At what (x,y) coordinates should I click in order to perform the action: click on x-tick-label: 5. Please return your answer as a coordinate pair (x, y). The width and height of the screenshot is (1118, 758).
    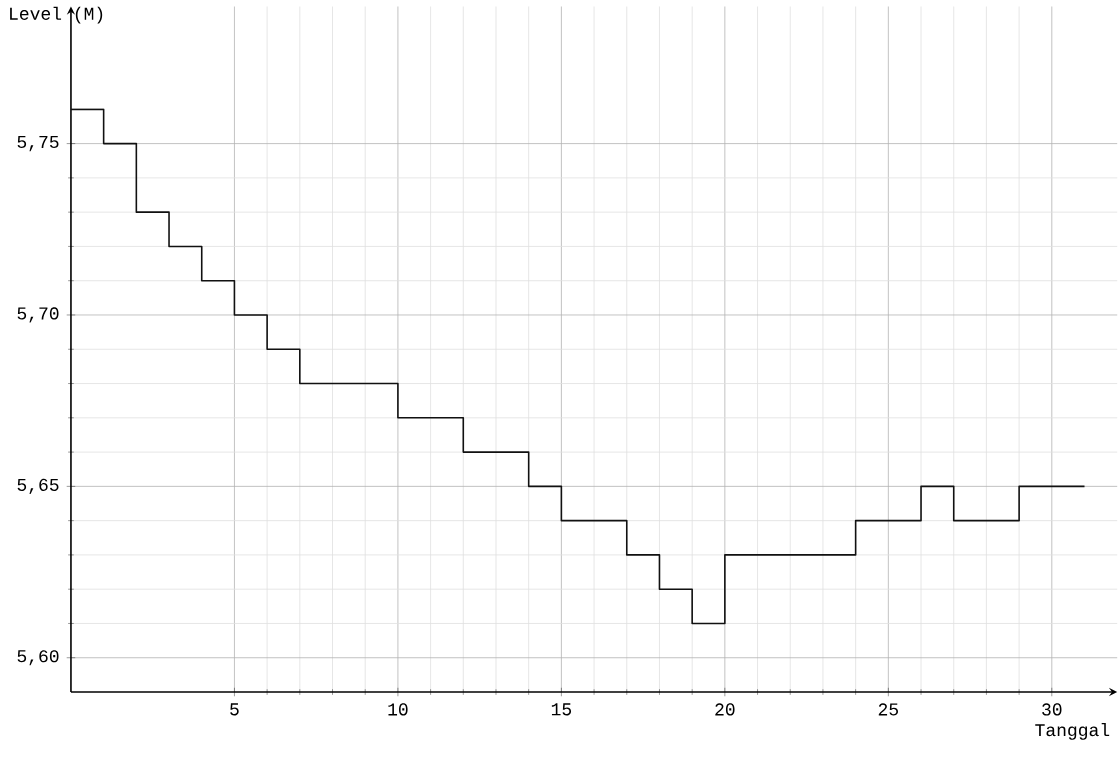
    Looking at the image, I should click on (234, 709).